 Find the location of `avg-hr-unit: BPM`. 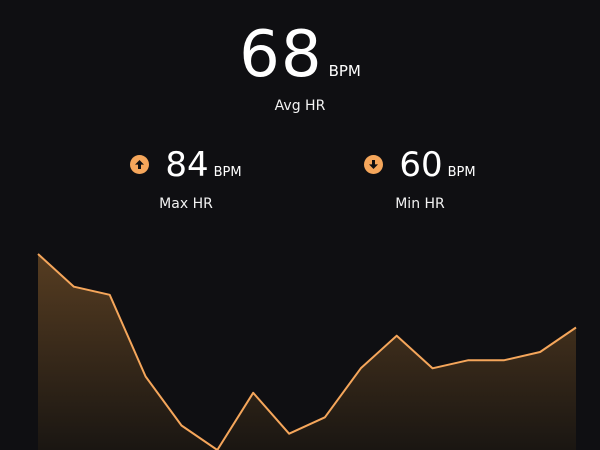

avg-hr-unit: BPM is located at coordinates (344, 71).